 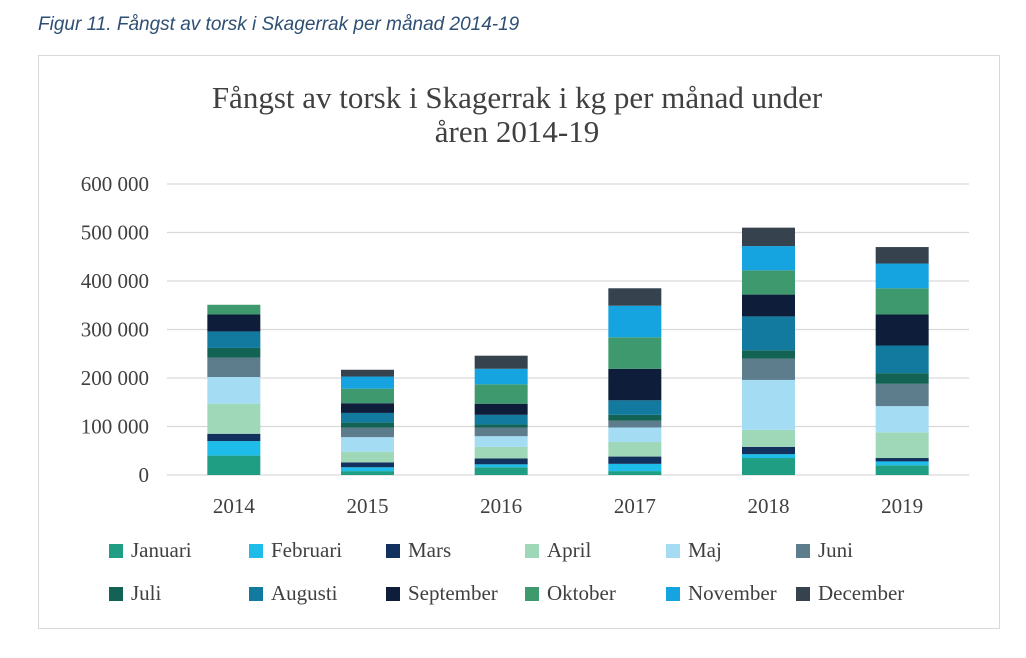 I want to click on legend-label: Juli, so click(x=146, y=593).